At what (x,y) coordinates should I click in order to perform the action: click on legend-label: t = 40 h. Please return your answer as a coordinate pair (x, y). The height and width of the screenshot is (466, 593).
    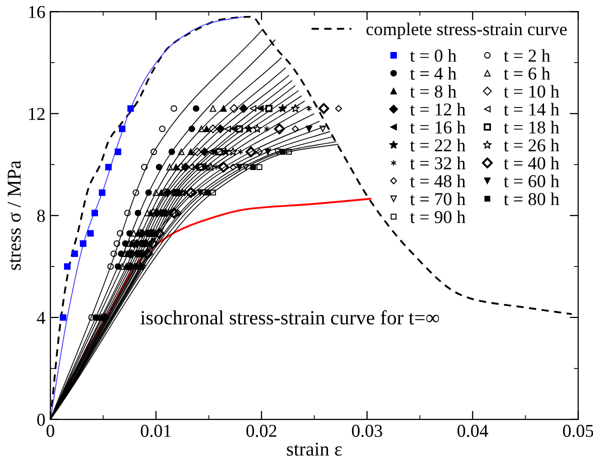
    Looking at the image, I should click on (532, 163).